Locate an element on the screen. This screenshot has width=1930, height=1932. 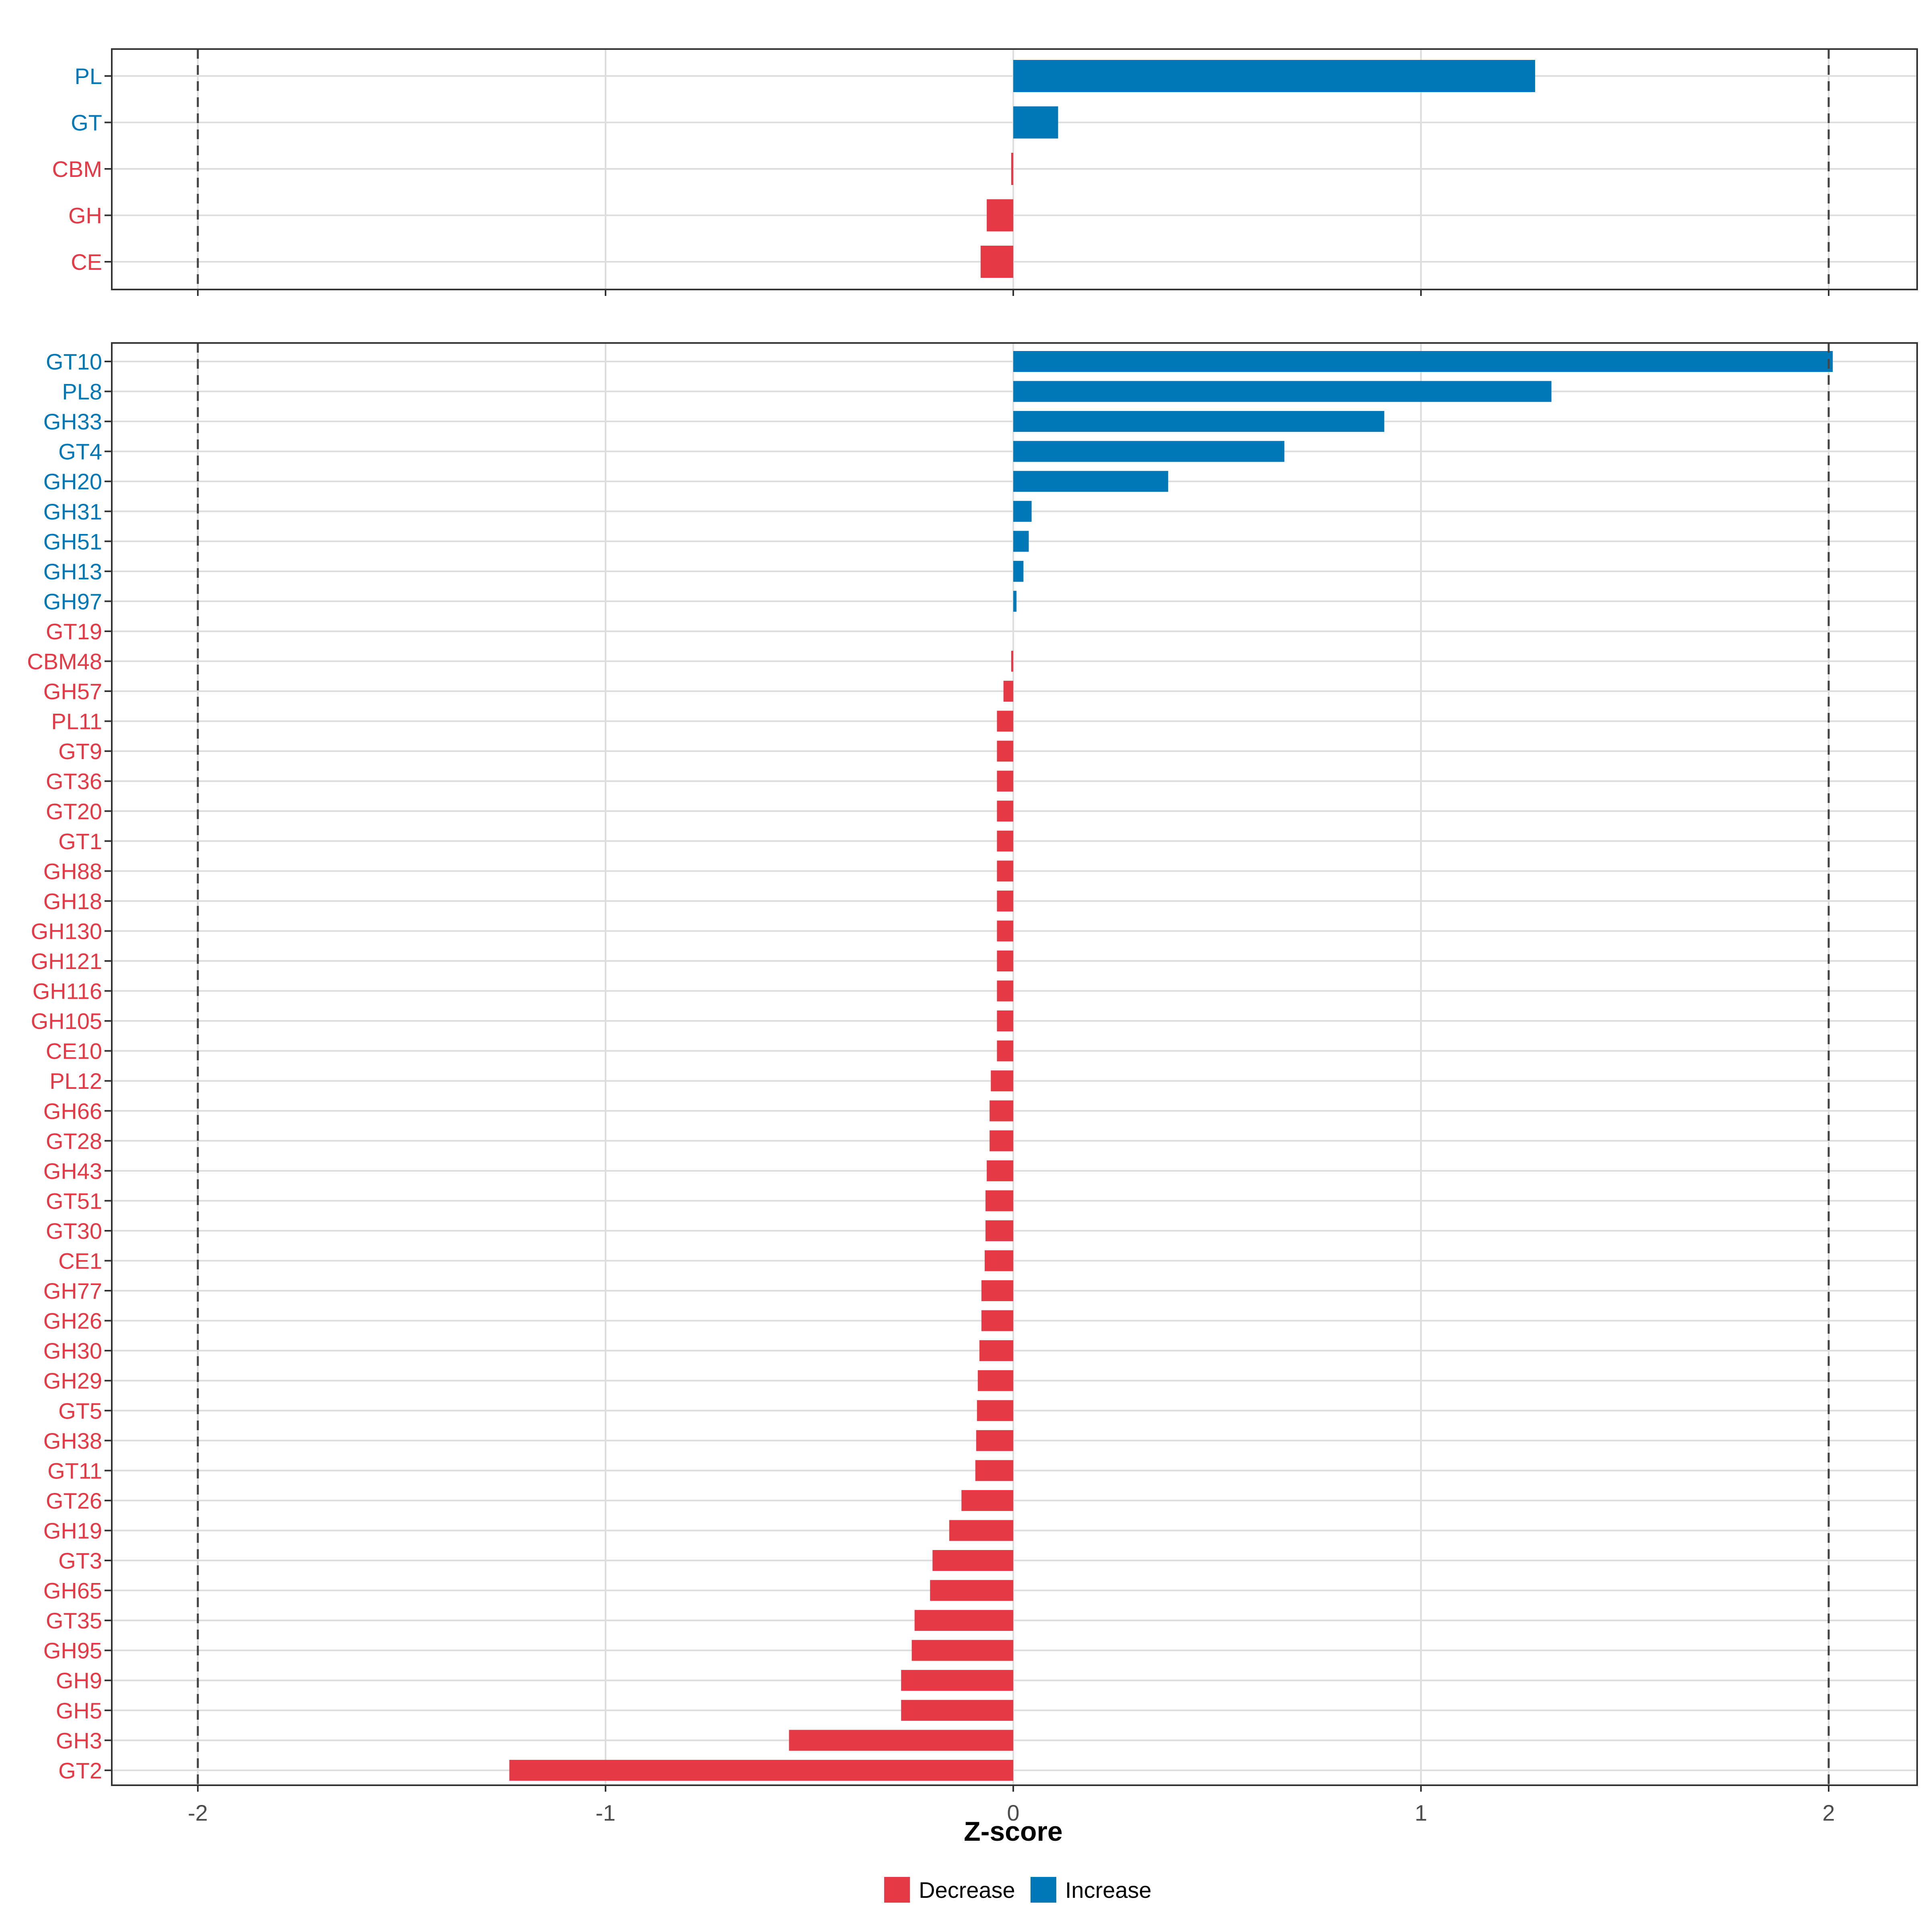
top-panel: PL GT CBM GH CE is located at coordinates (985, 172).